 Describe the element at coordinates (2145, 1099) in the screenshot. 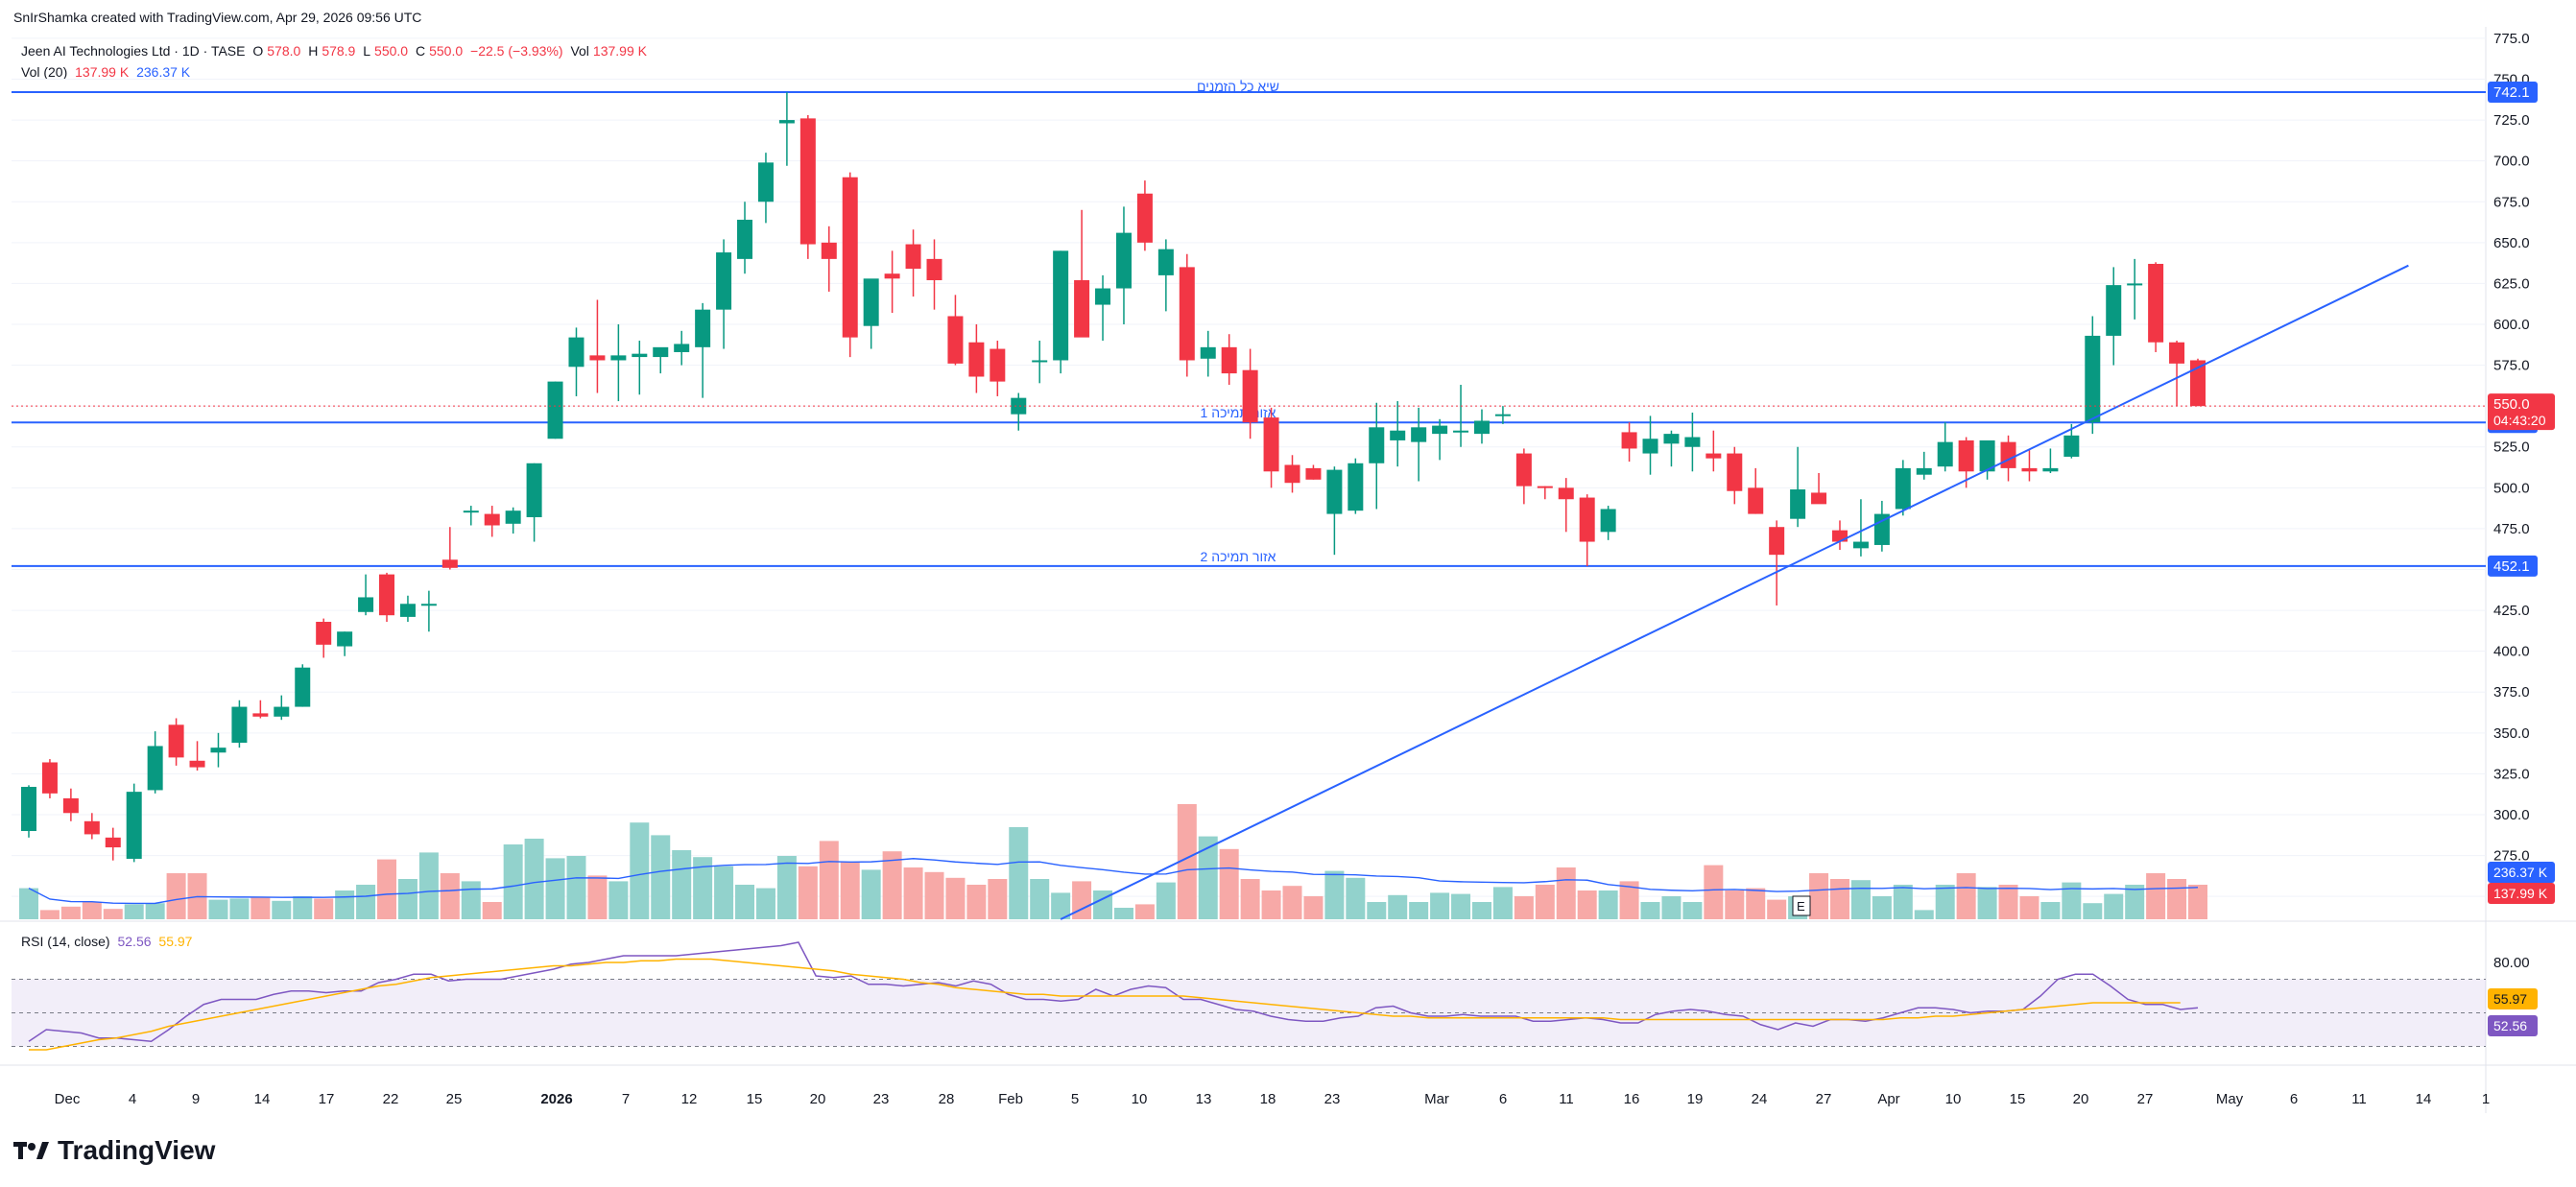

I see `x-tick-label: 27` at that location.